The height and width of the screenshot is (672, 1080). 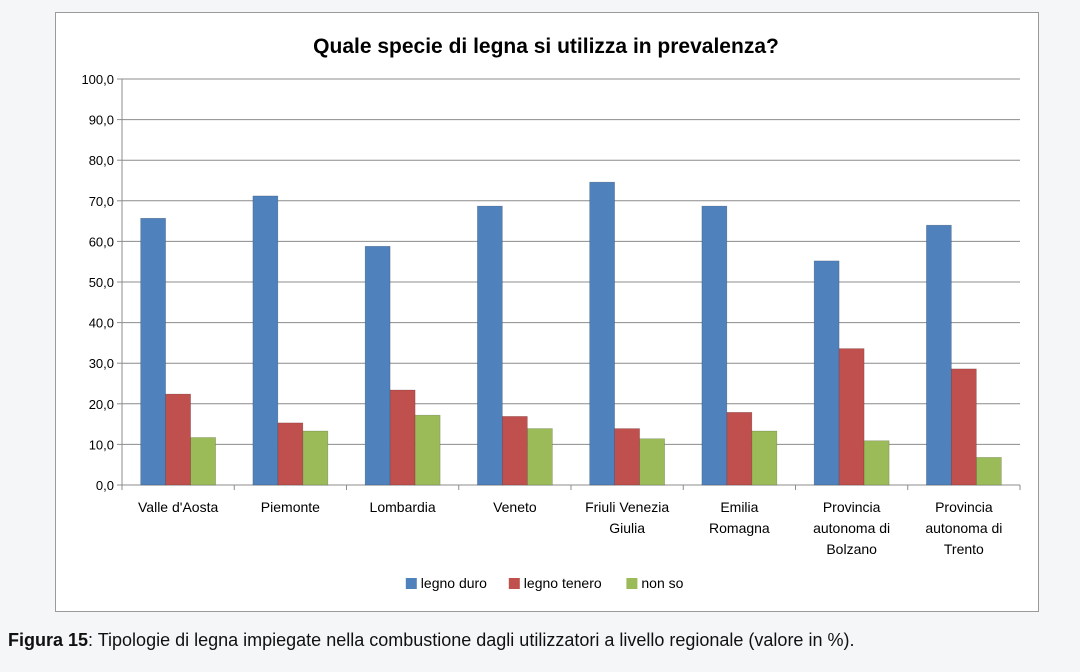 What do you see at coordinates (101, 363) in the screenshot?
I see `y-tick-label: 30,0` at bounding box center [101, 363].